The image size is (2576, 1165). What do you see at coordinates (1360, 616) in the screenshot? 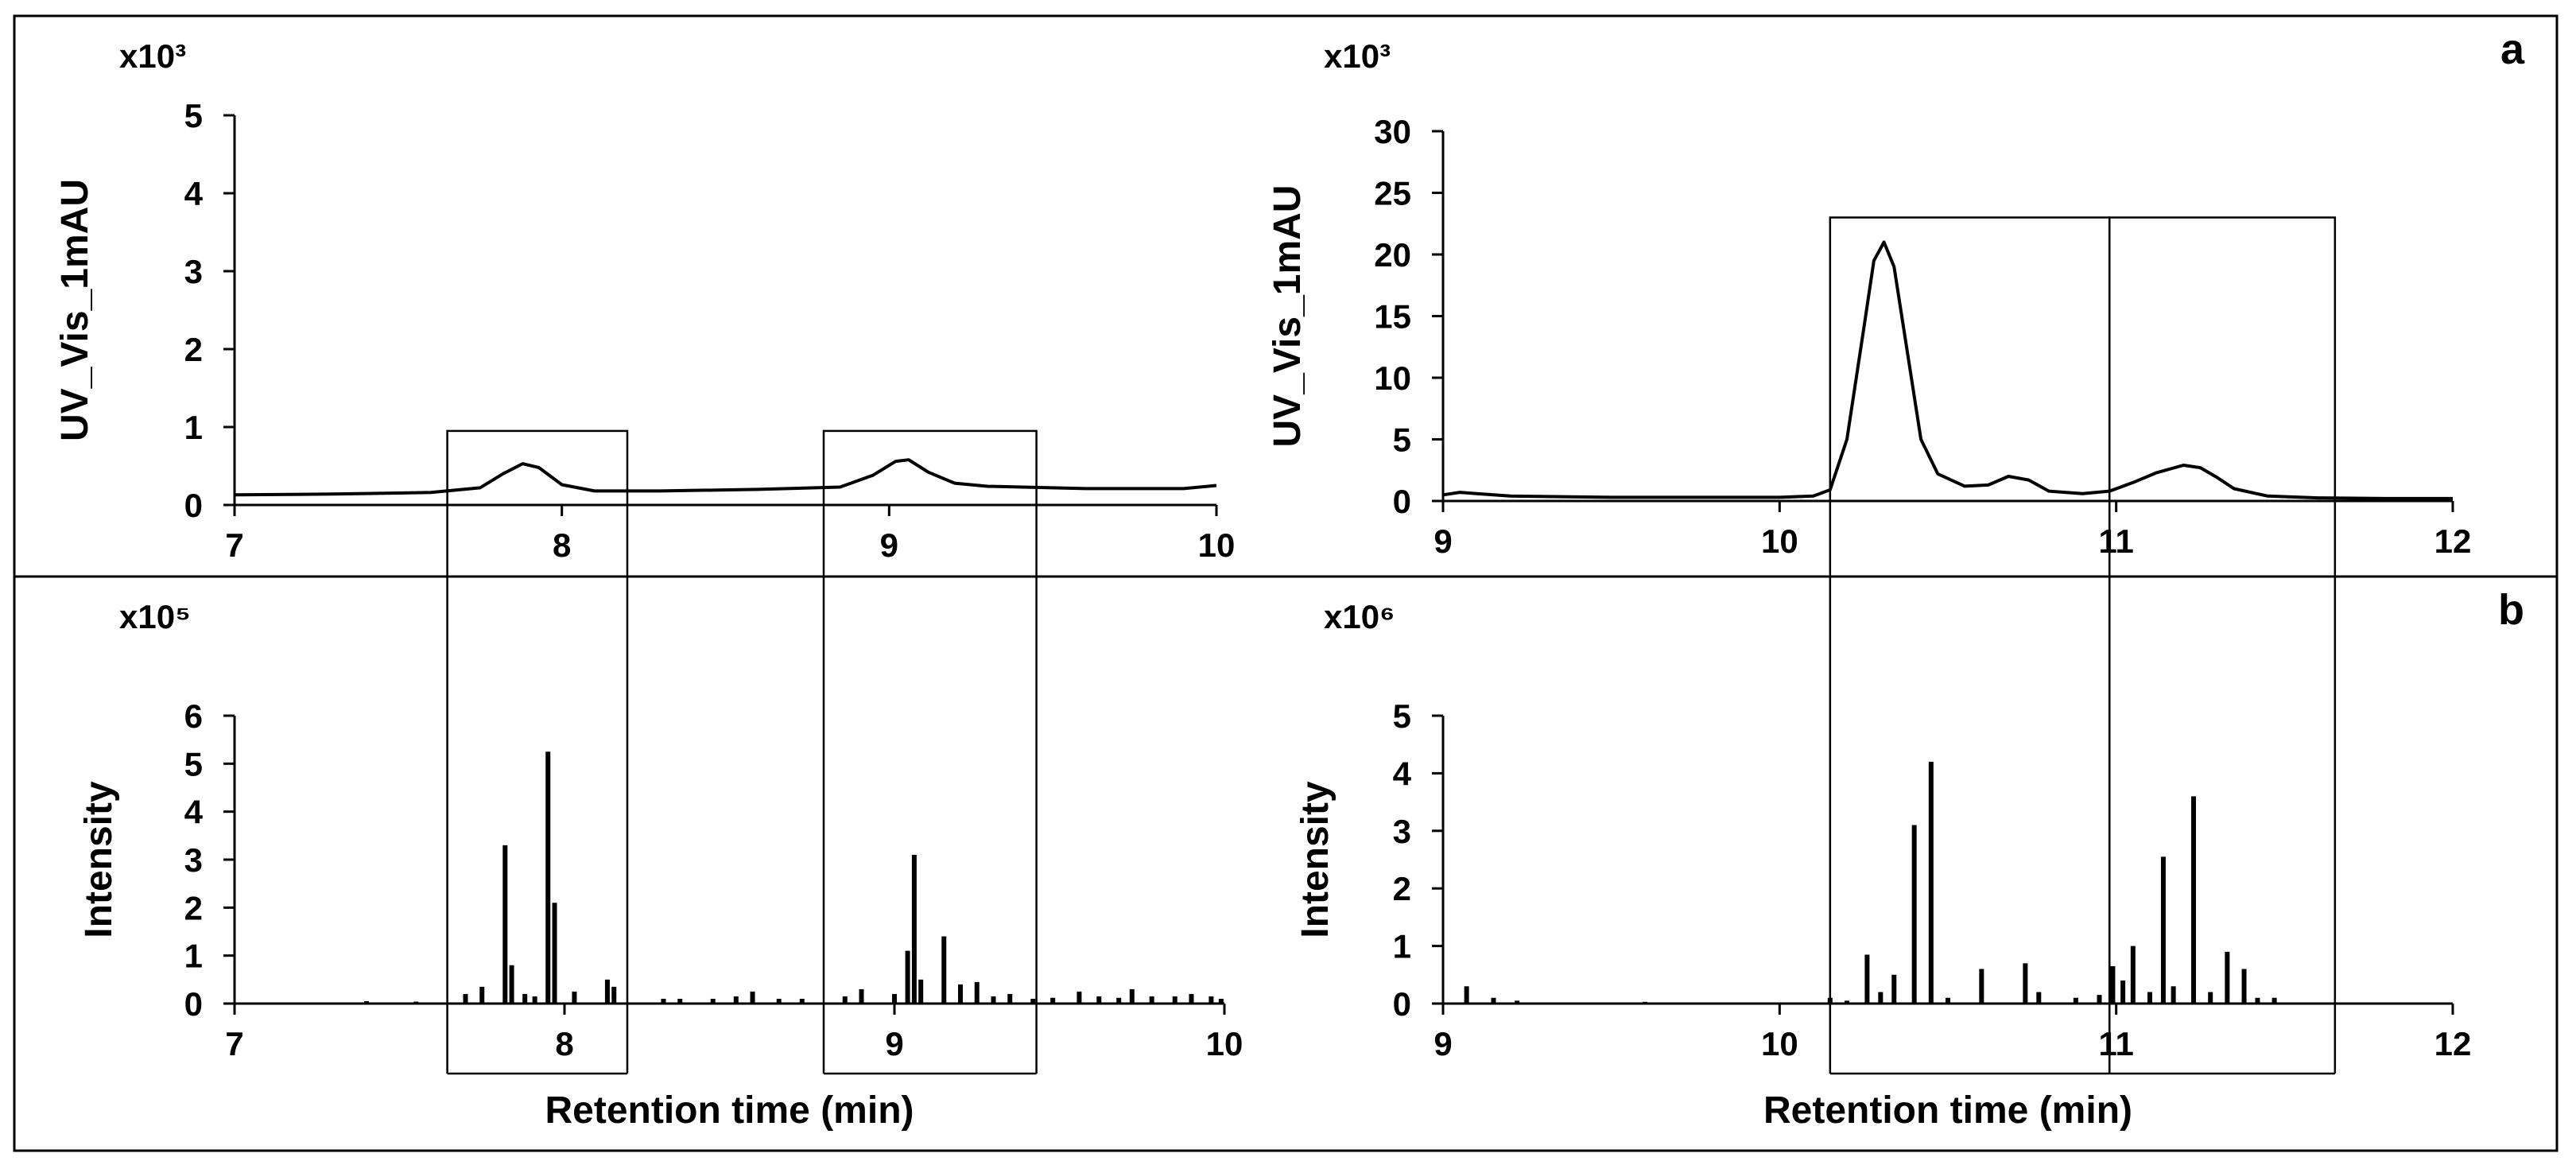
I see `y-multiplier-label: x10⁶` at bounding box center [1360, 616].